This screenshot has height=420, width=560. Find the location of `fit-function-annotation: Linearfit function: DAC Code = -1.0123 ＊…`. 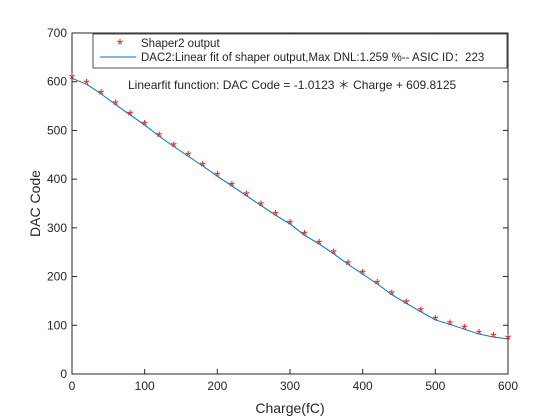

fit-function-annotation: Linearfit function: DAC Code = -1.0123 ＊… is located at coordinates (292, 85).